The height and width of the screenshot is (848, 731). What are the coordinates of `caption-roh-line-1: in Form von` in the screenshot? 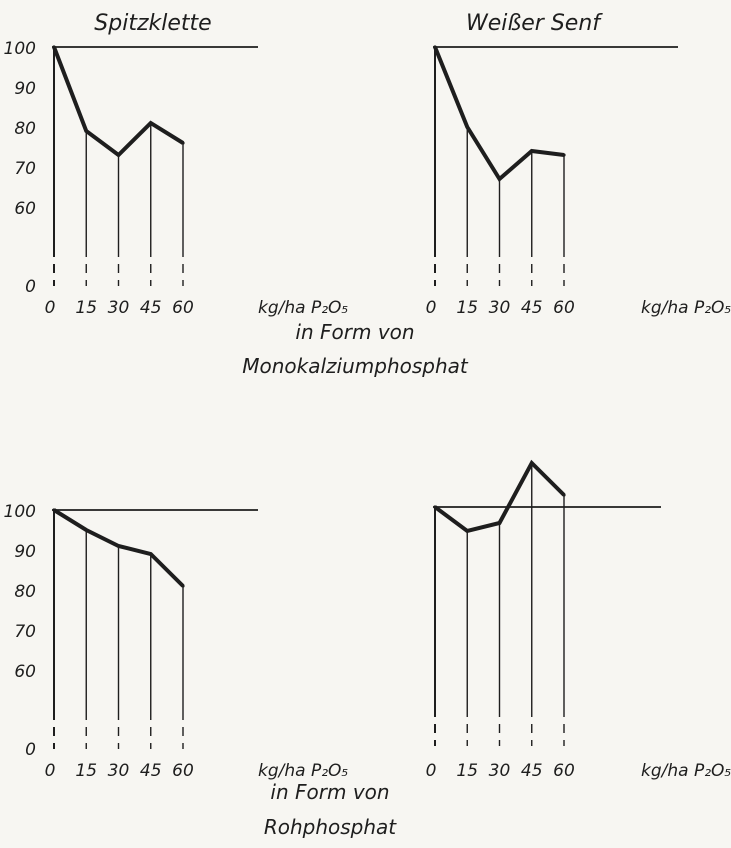 It's located at (329, 792).